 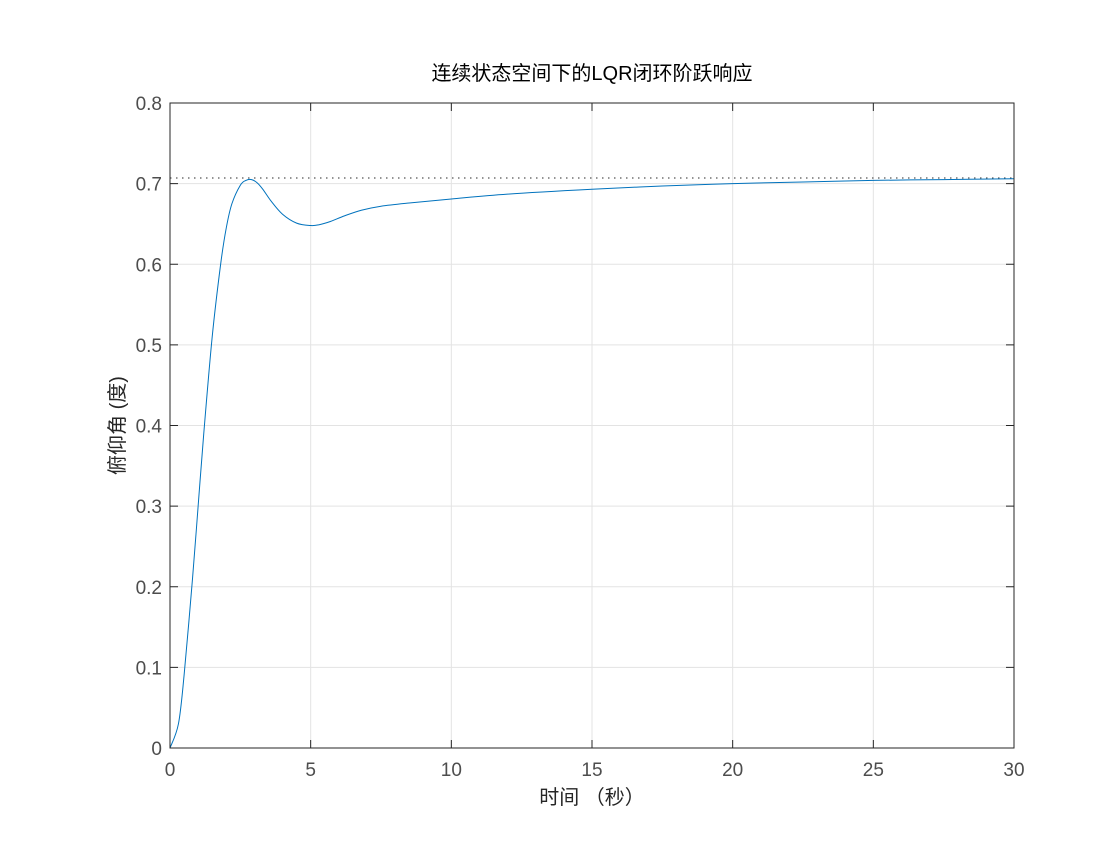 I want to click on y-tick-label: 0.4, so click(x=149, y=427).